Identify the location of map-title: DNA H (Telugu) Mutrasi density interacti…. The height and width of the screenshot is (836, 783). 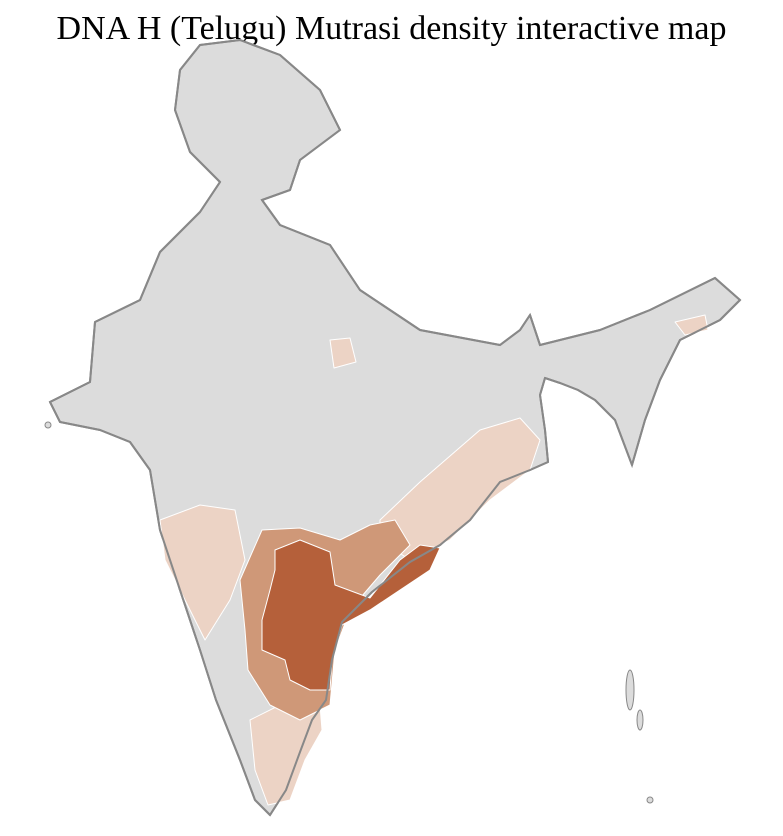
(391, 28).